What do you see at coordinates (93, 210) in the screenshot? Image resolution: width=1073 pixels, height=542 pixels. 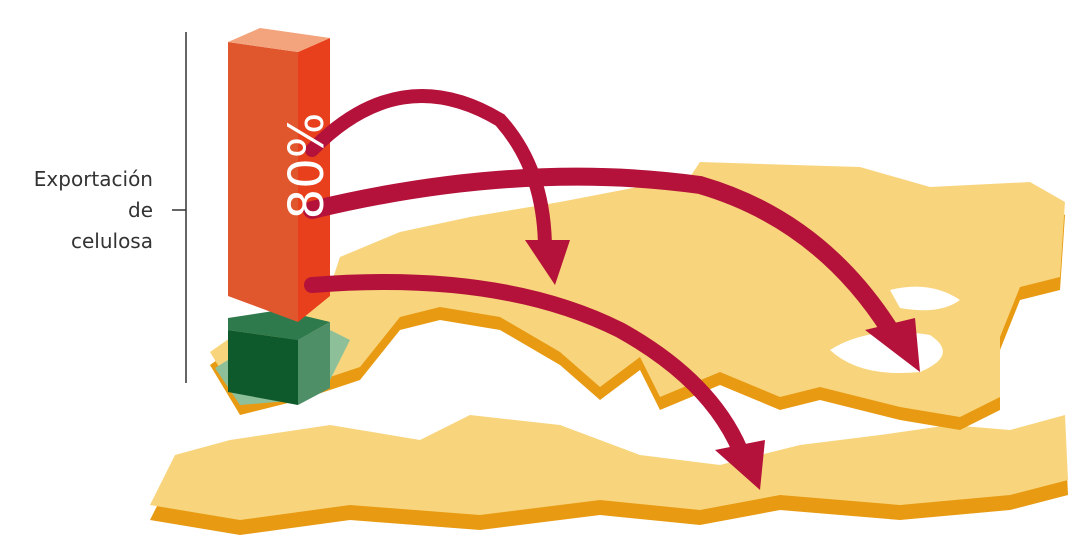 I see `annotation: Exportación de celulosa` at bounding box center [93, 210].